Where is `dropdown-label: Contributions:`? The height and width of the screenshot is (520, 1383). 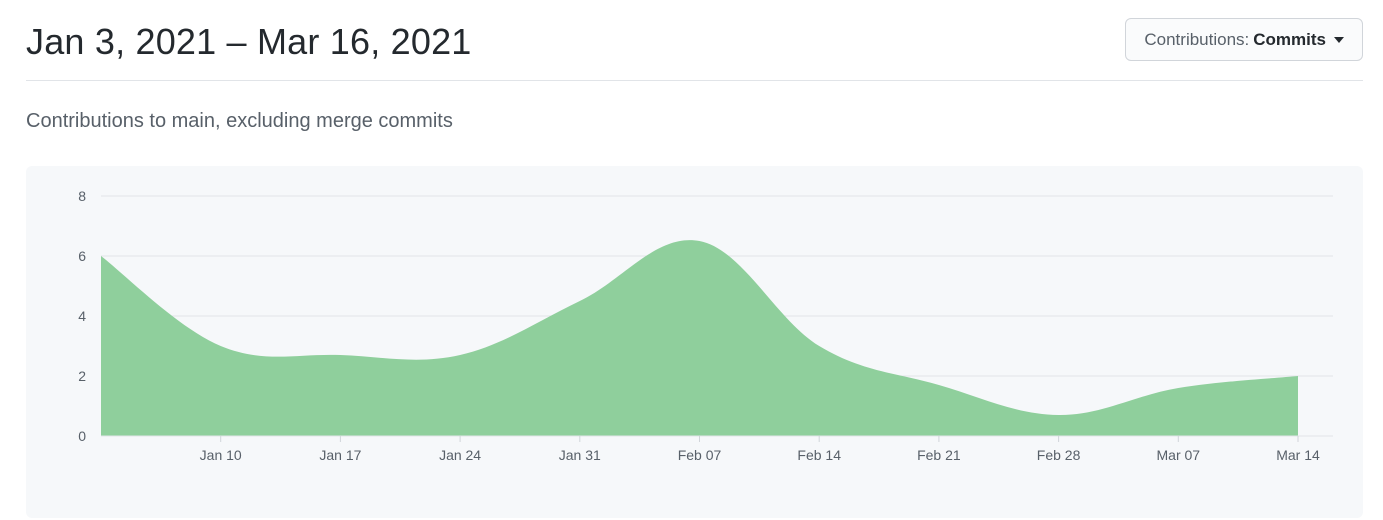
dropdown-label: Contributions: is located at coordinates (1197, 39).